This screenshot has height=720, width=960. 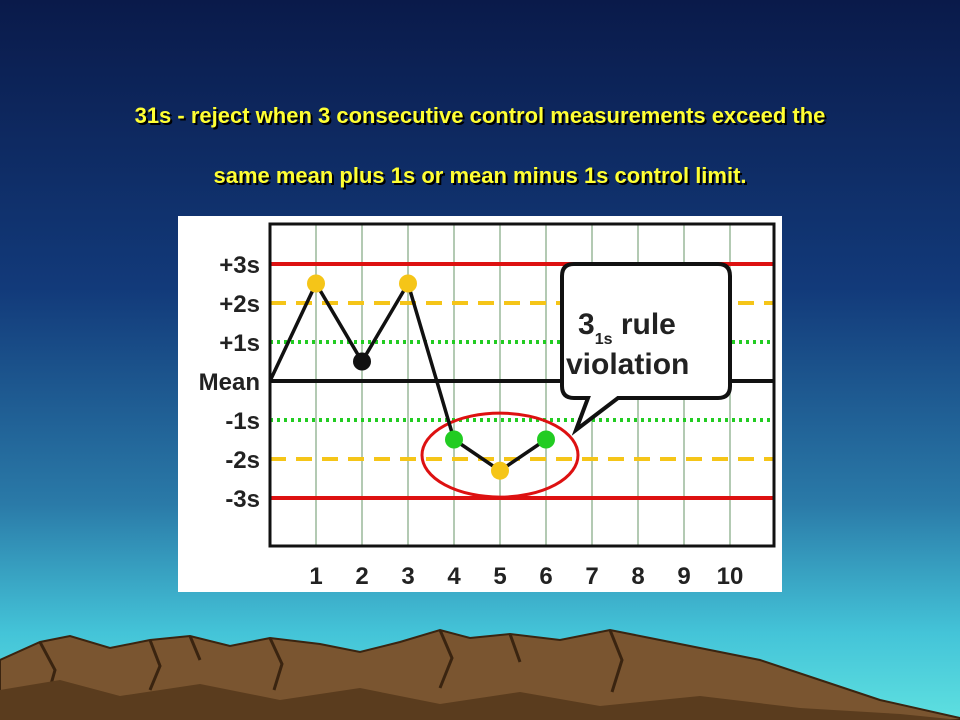 I want to click on callout-rule-number: 3, so click(x=586, y=324).